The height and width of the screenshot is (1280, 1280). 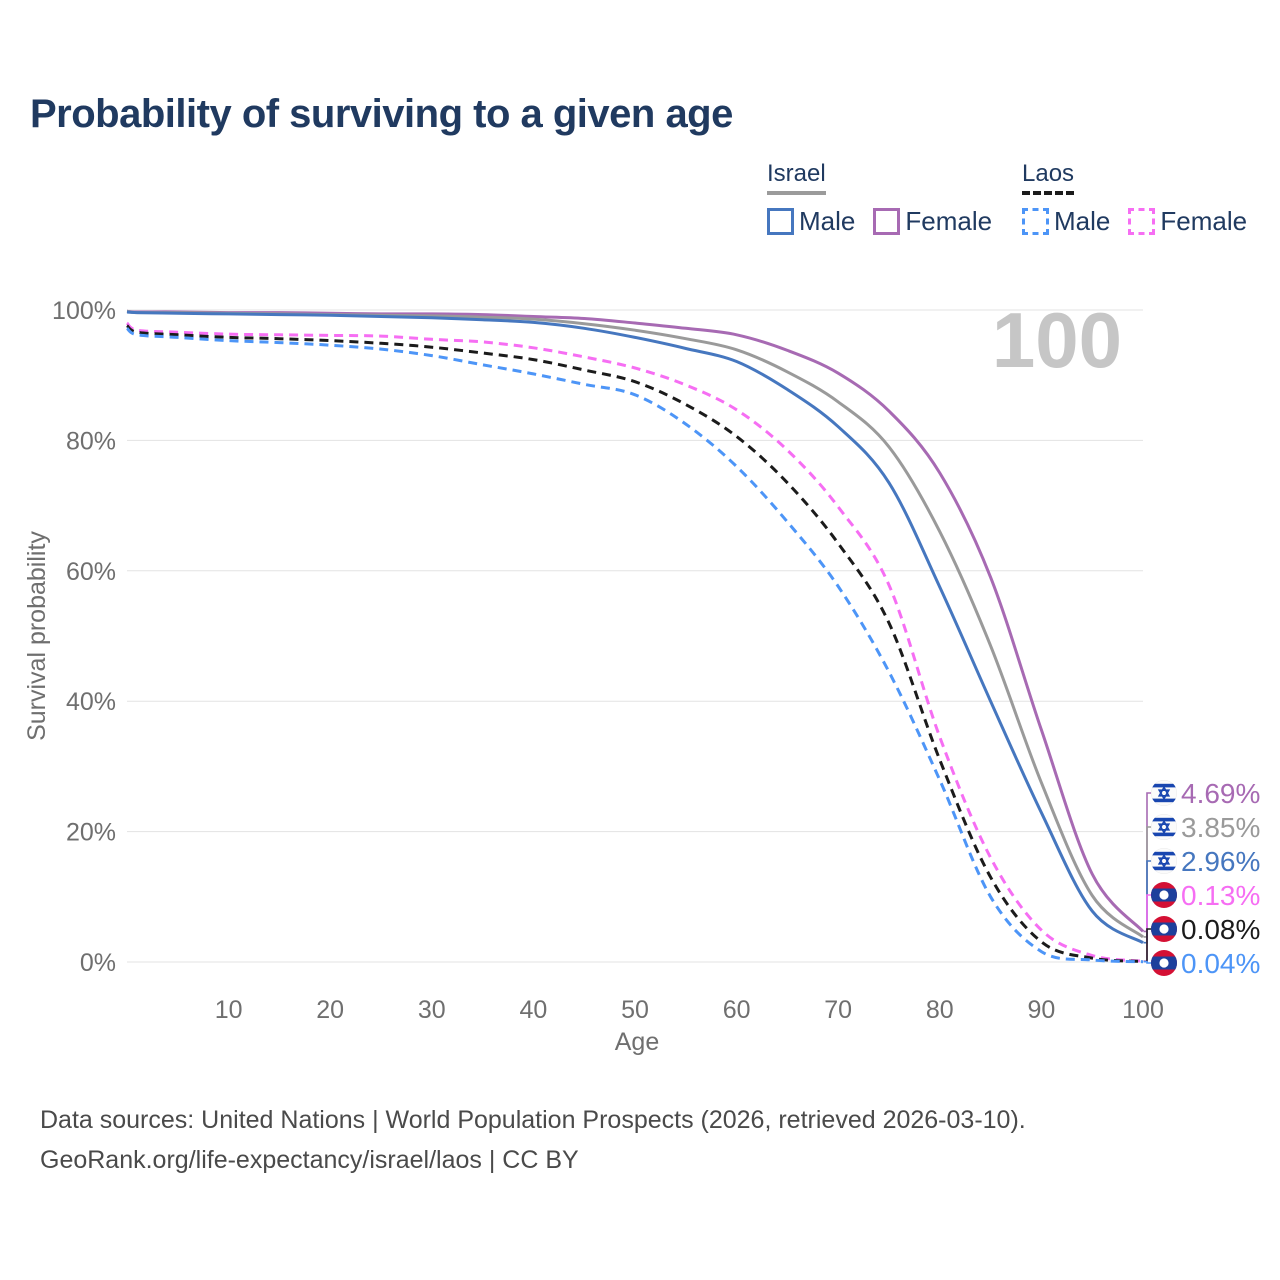 What do you see at coordinates (1204, 221) in the screenshot?
I see `legend-label-laos-female: Female` at bounding box center [1204, 221].